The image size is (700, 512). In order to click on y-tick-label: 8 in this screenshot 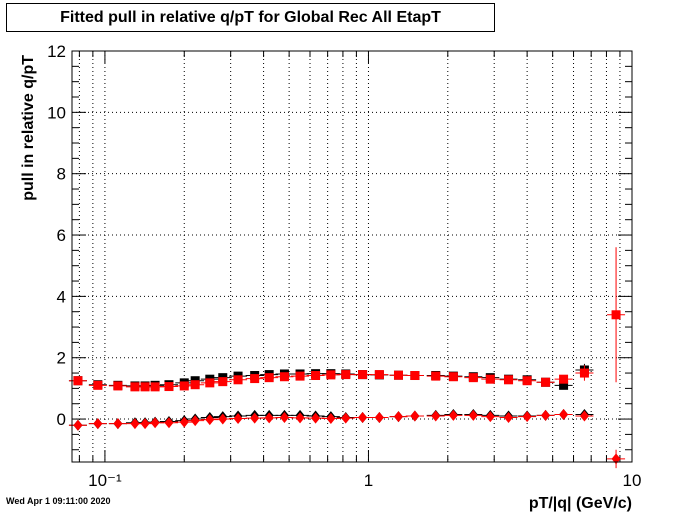, I will do `click(61, 174)`.